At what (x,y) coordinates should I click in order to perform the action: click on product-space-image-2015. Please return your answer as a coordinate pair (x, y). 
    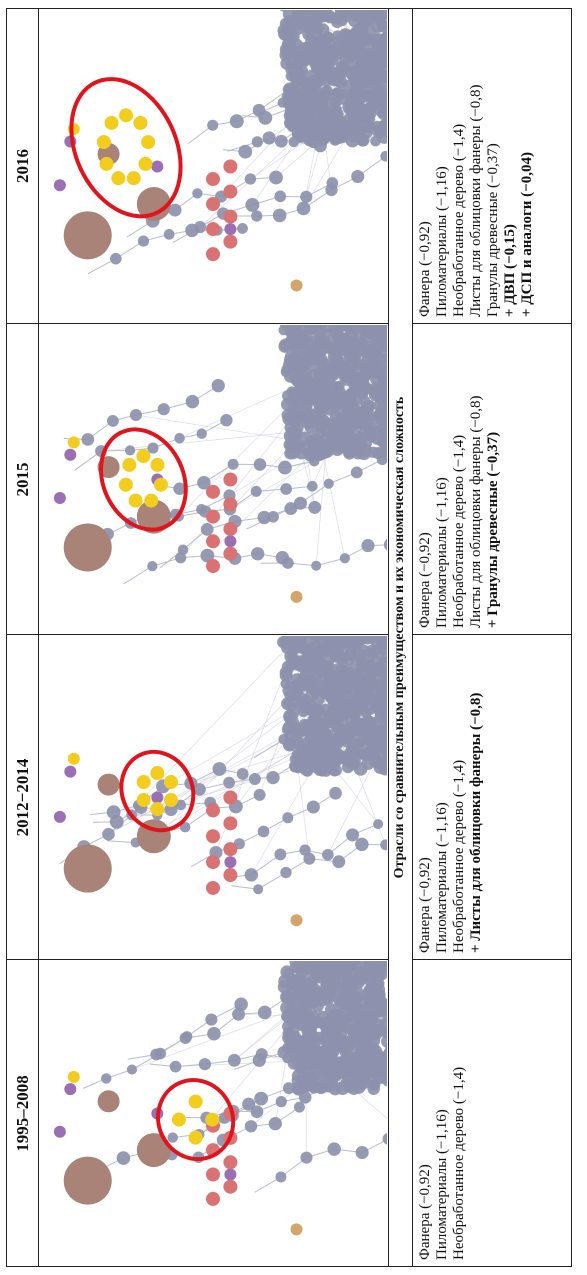
    Looking at the image, I should click on (213, 479).